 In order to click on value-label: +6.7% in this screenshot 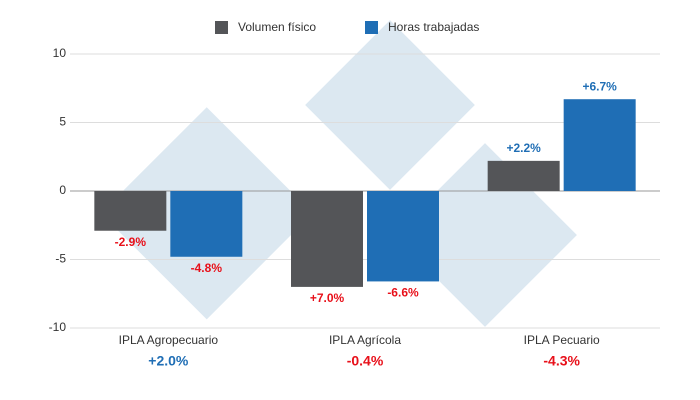, I will do `click(599, 86)`.